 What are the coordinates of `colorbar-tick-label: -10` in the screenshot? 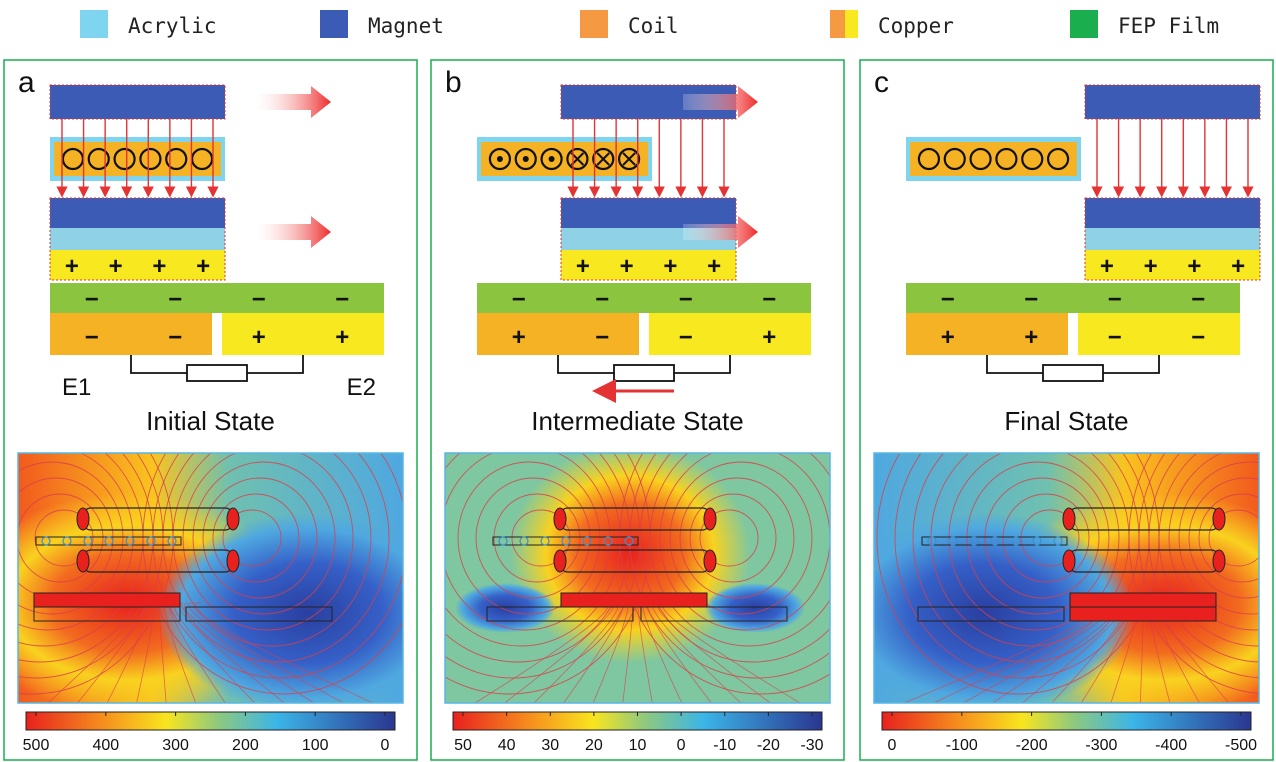 It's located at (724, 745).